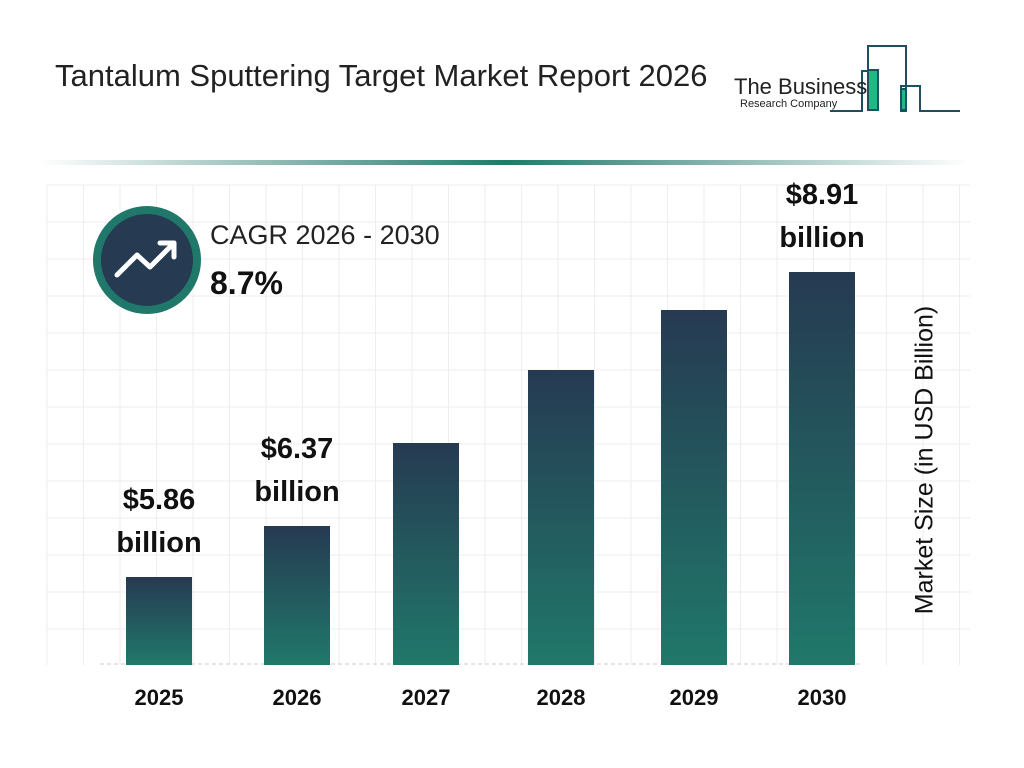 The image size is (1024, 768). I want to click on x-tick-label: 2028, so click(561, 697).